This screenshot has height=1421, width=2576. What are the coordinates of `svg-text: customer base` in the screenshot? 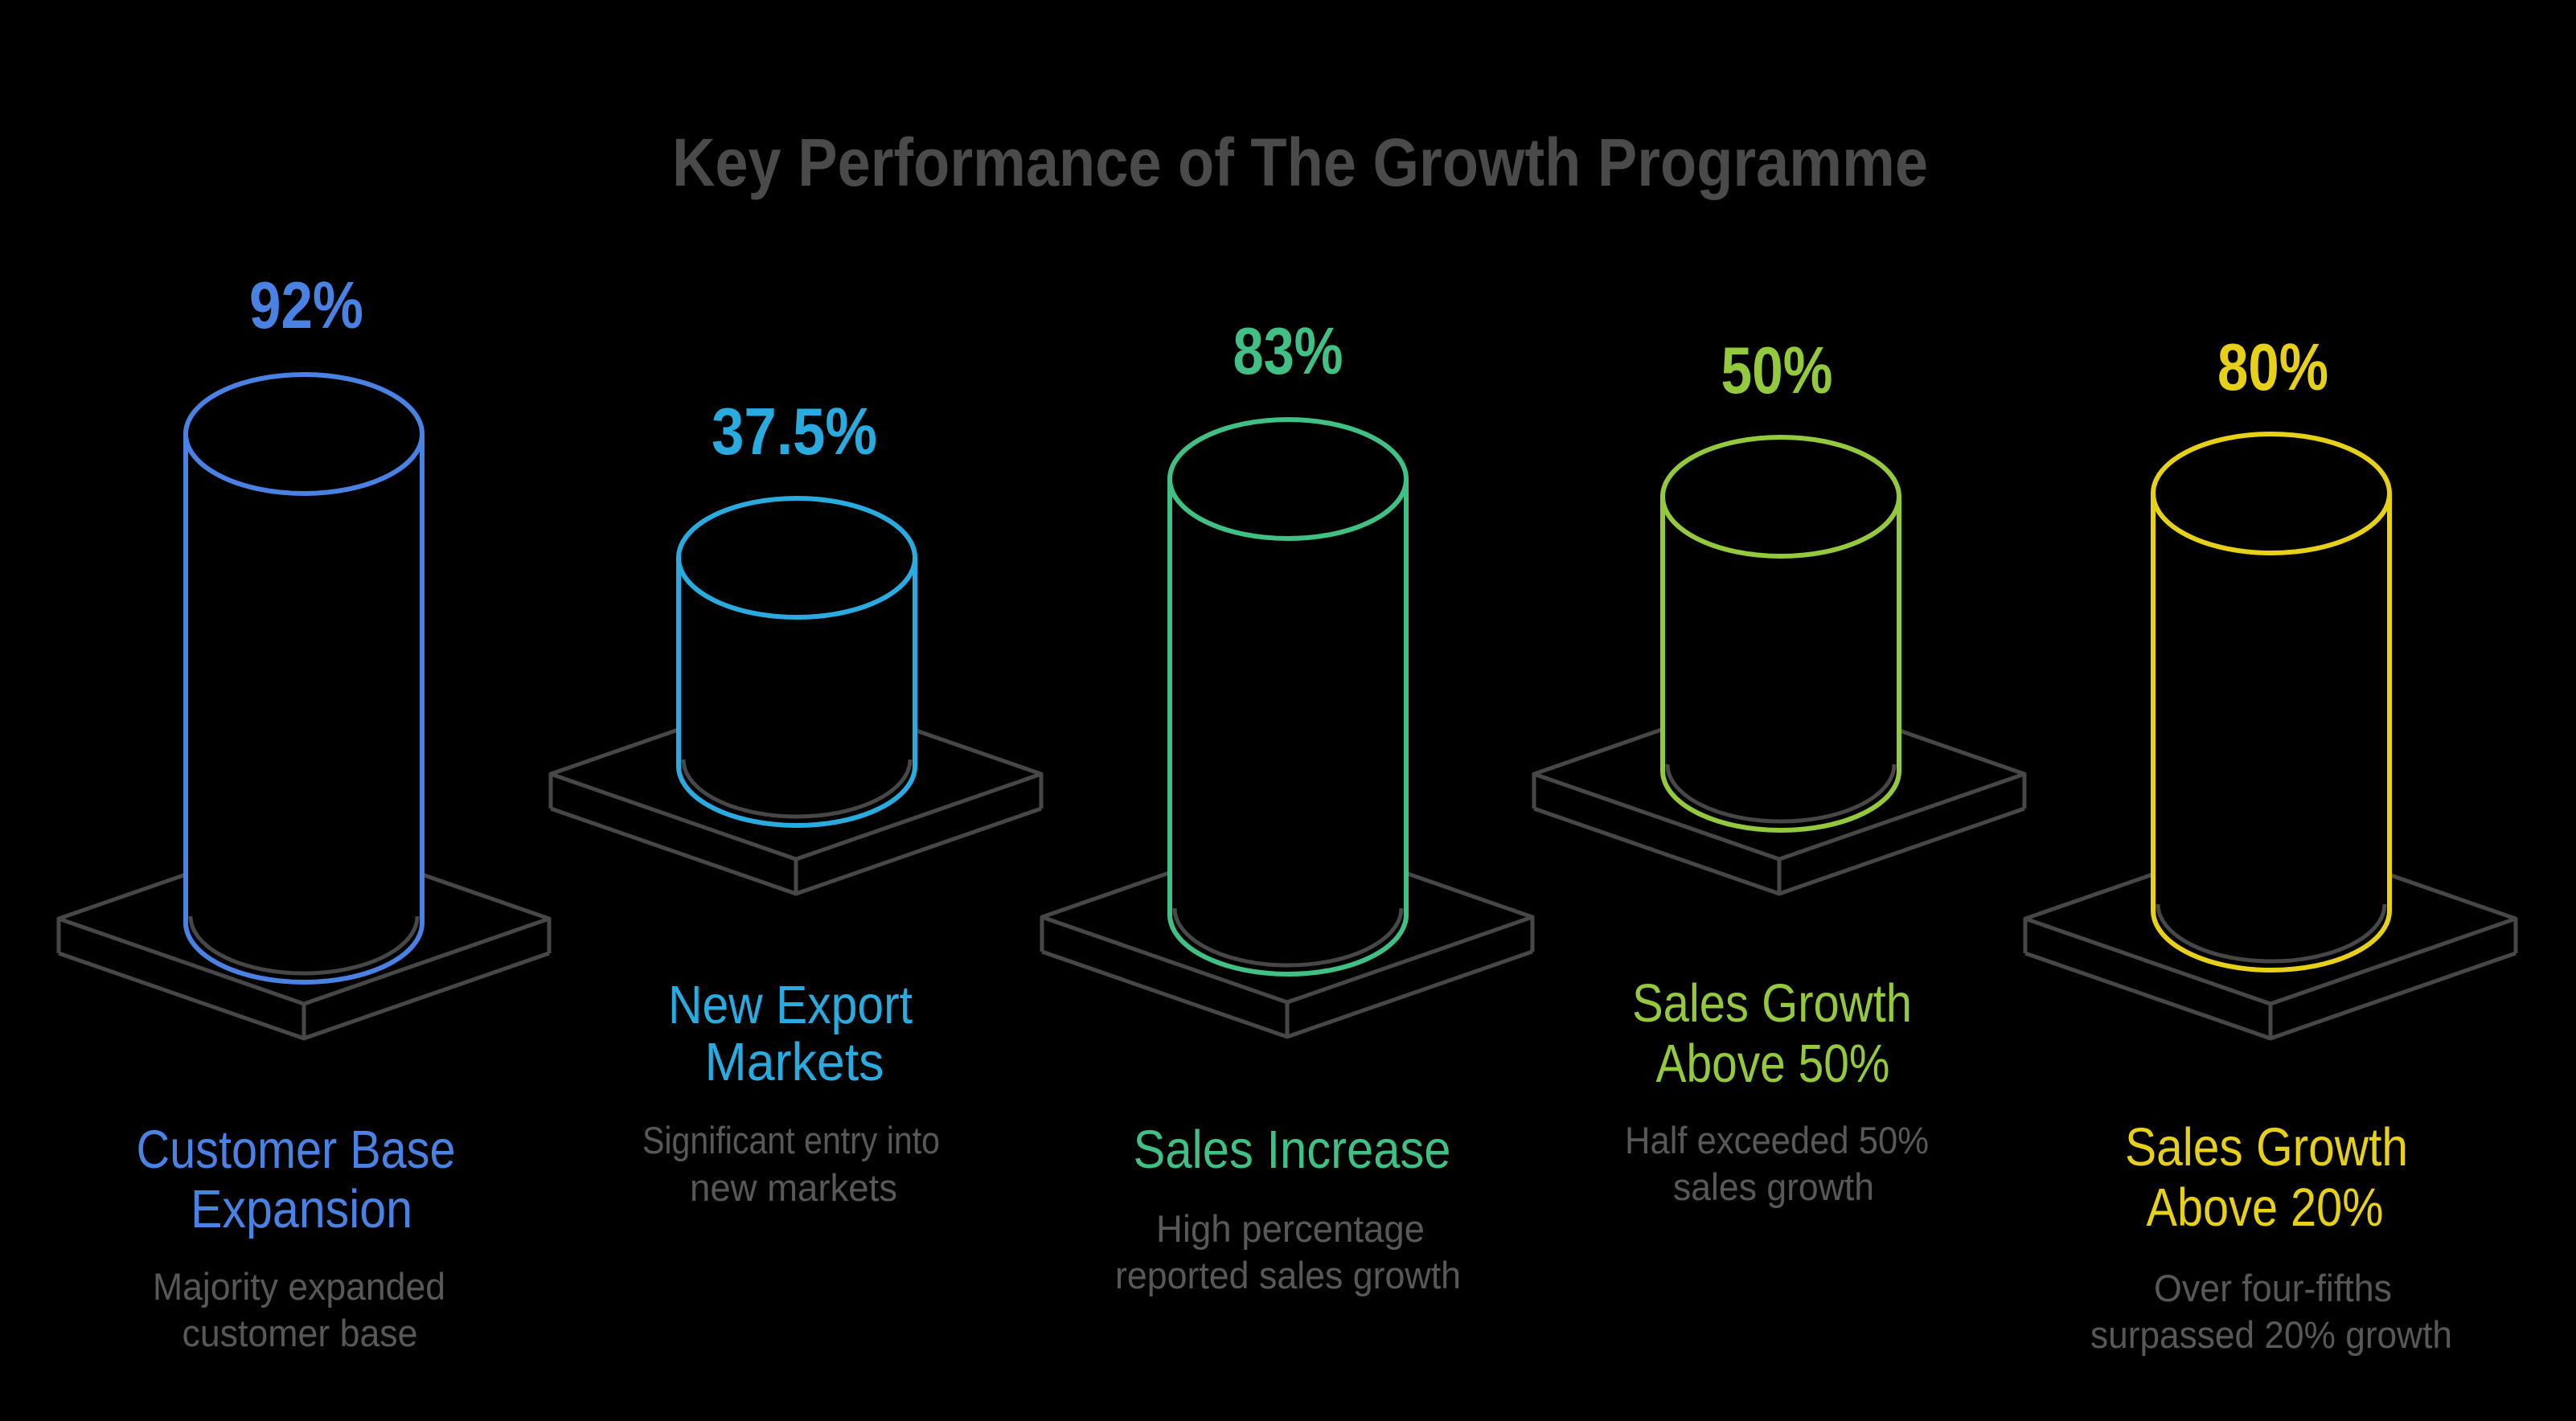 It's located at (300, 1333).